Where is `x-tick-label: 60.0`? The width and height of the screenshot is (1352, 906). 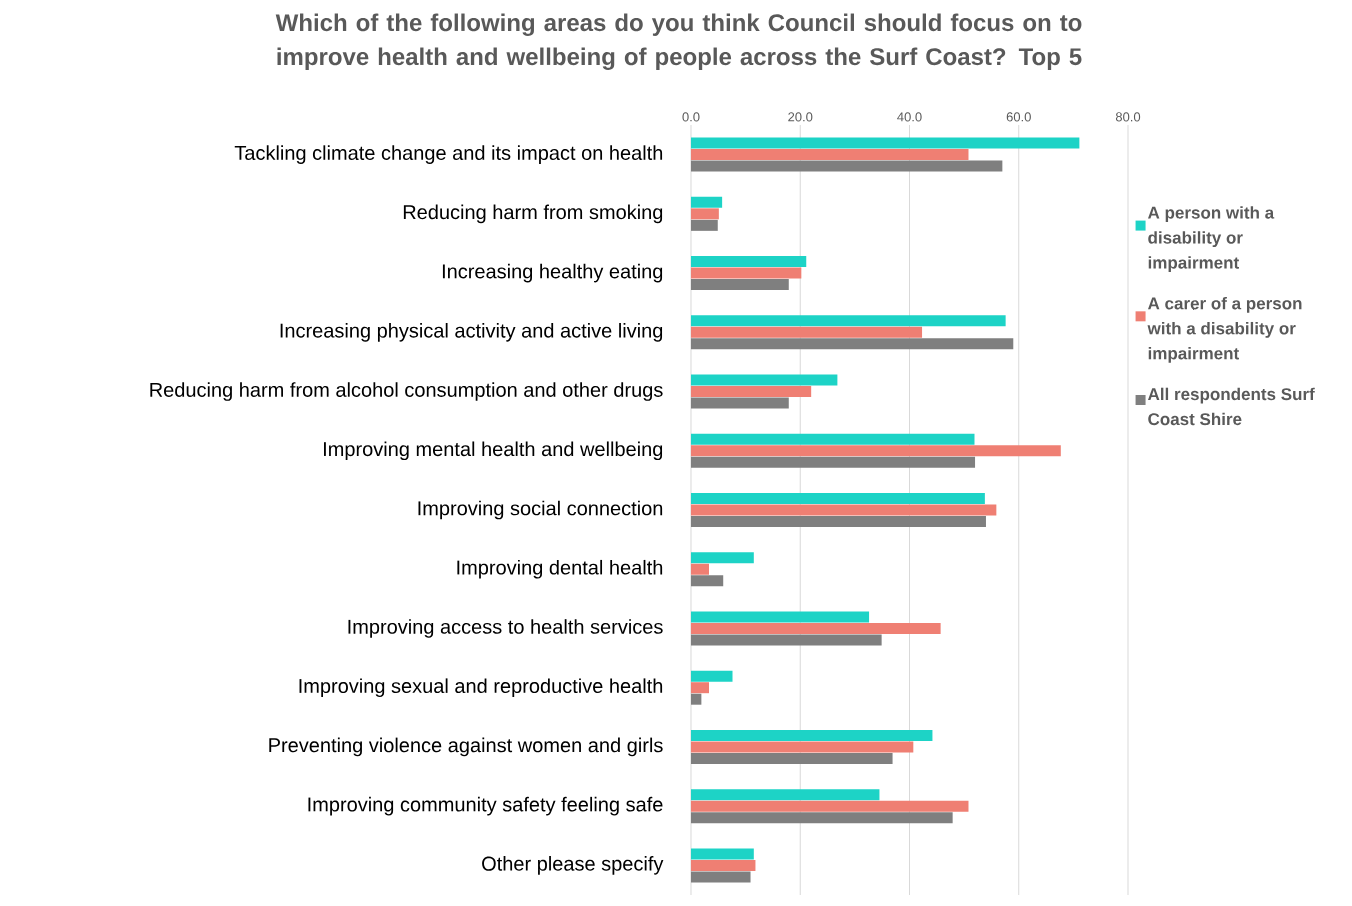
x-tick-label: 60.0 is located at coordinates (1018, 117).